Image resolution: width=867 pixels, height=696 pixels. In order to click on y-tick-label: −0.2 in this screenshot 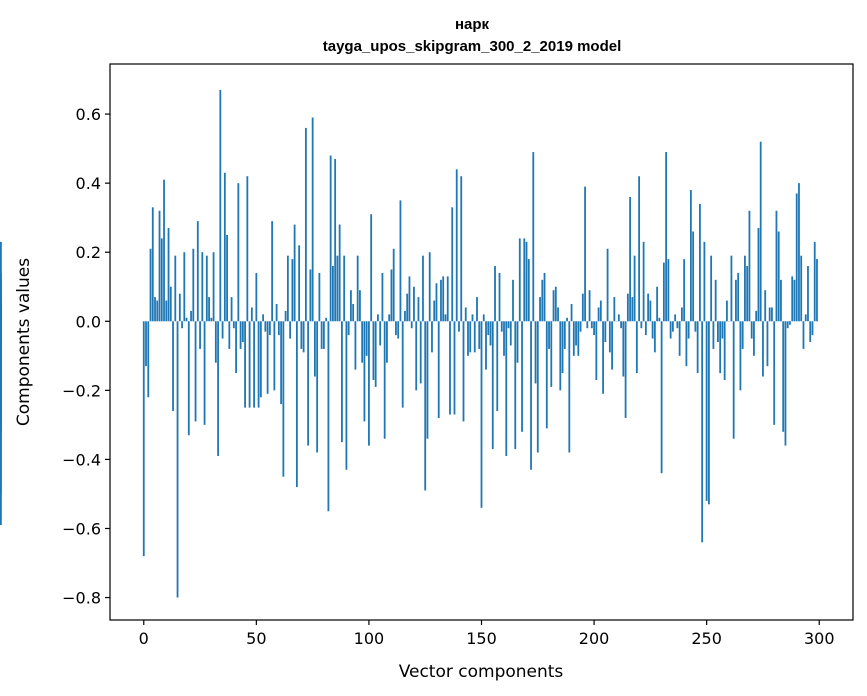, I will do `click(81, 390)`.